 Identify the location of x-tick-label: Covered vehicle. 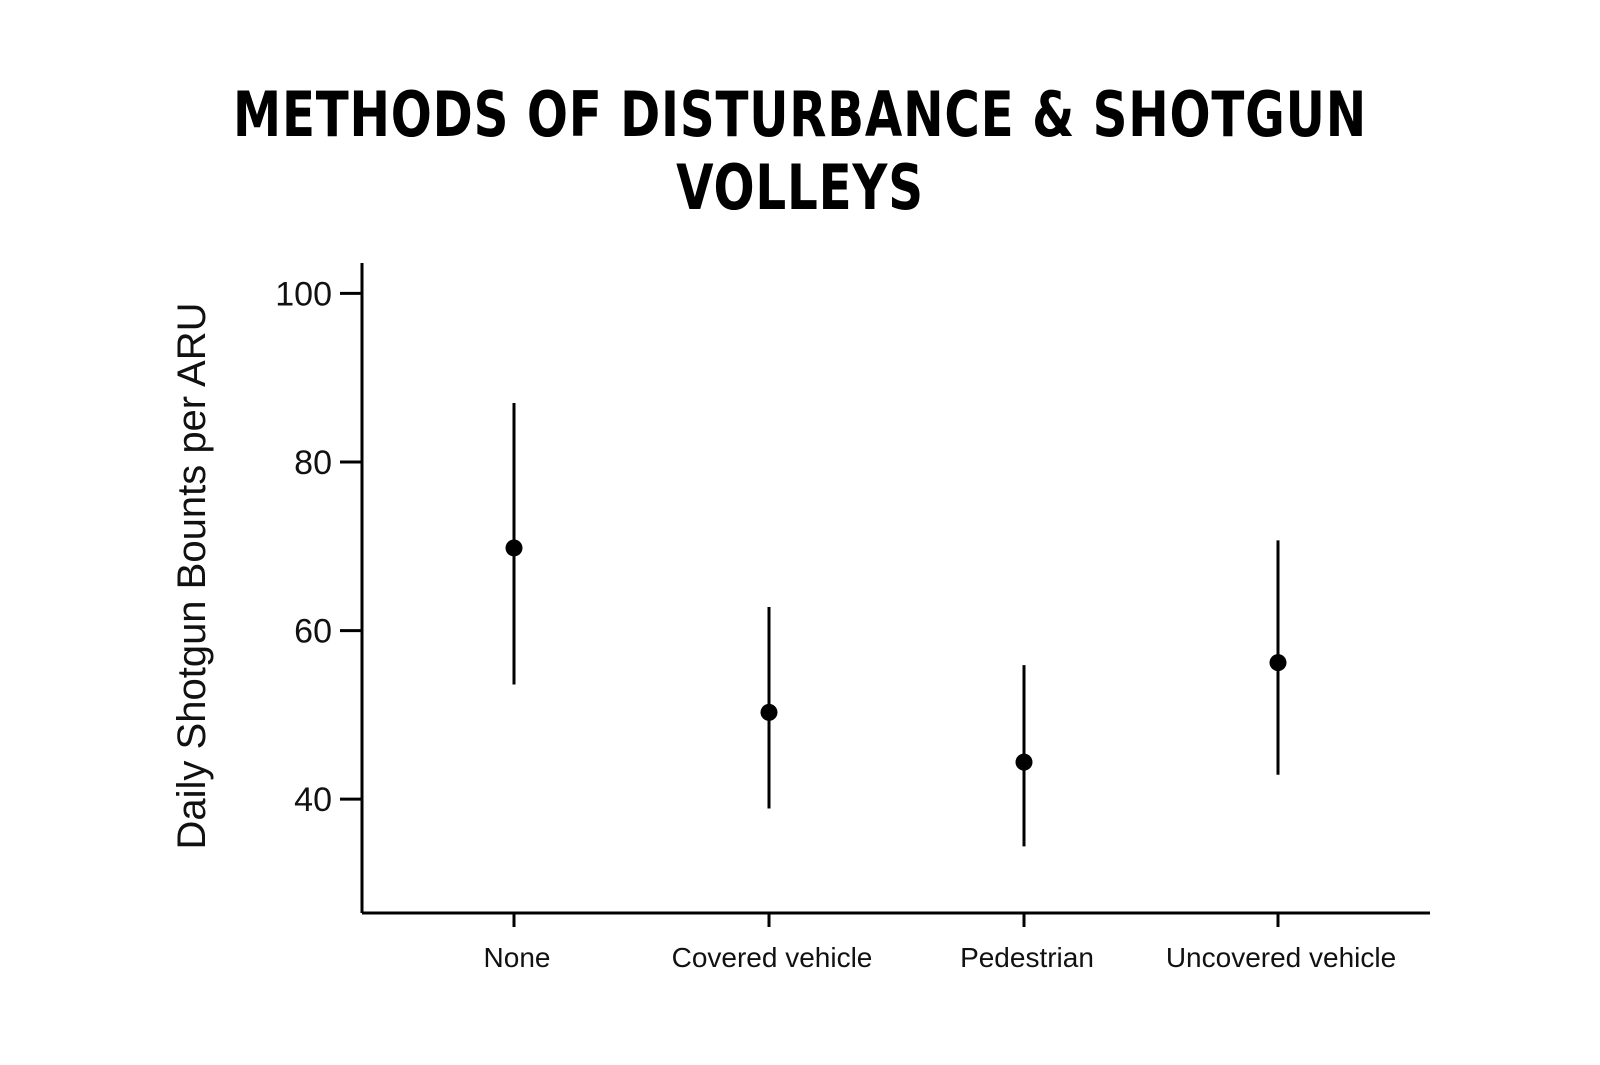
(772, 957).